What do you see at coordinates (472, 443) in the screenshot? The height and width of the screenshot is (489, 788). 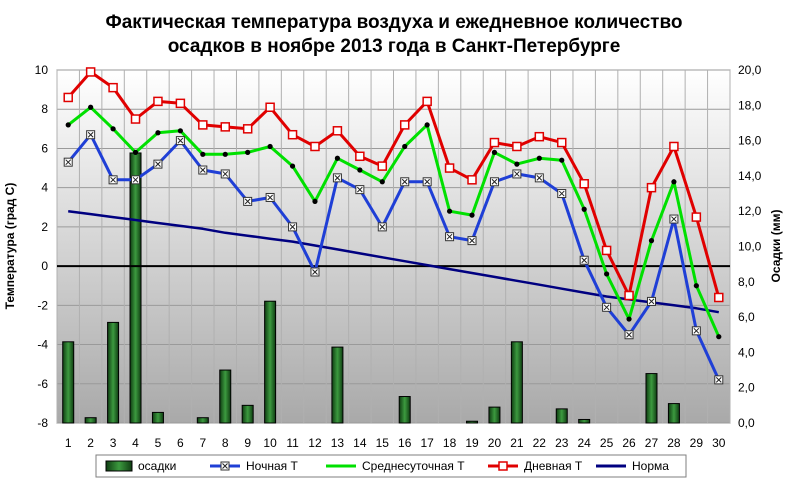 I see `x-tick-label: 19` at bounding box center [472, 443].